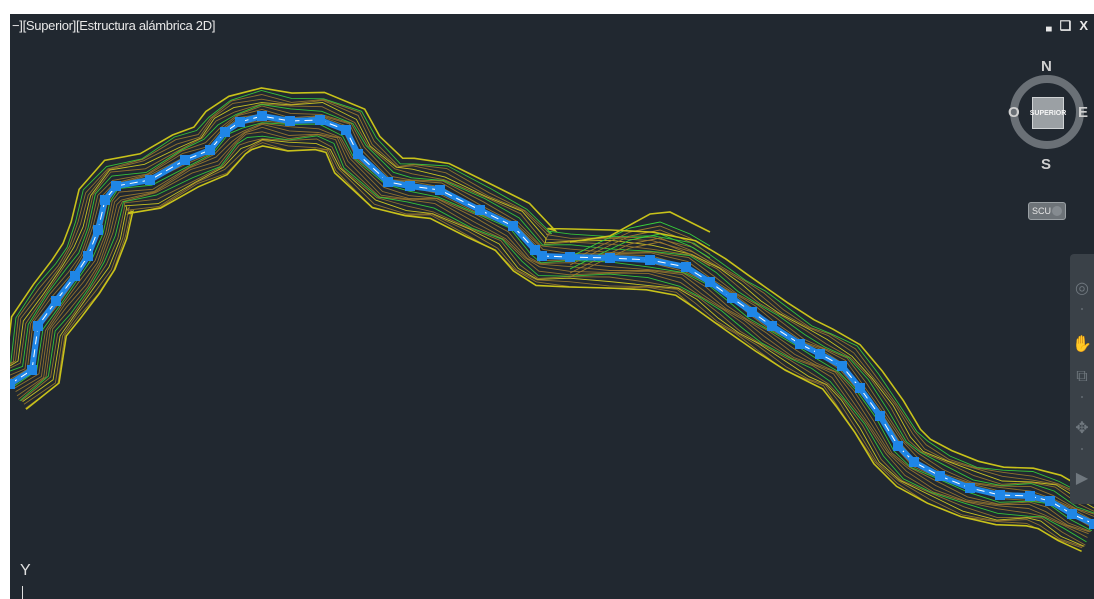  What do you see at coordinates (114, 25) in the screenshot?
I see `viewport-controls-label: −][Superior][Estructura alámbrica 2D]` at bounding box center [114, 25].